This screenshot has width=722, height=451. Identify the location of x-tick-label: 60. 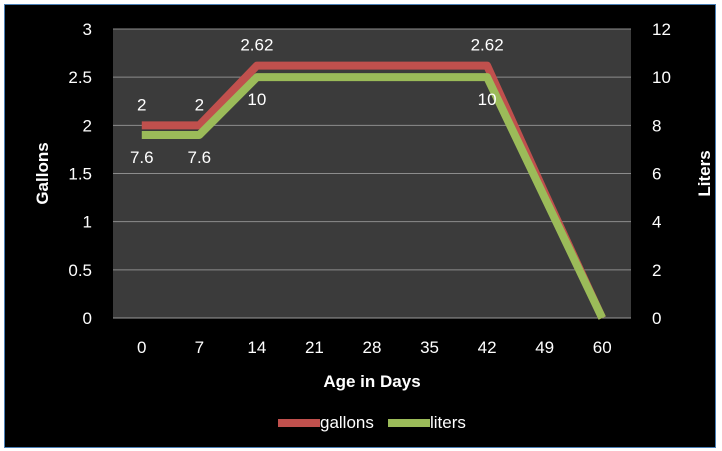
(602, 347).